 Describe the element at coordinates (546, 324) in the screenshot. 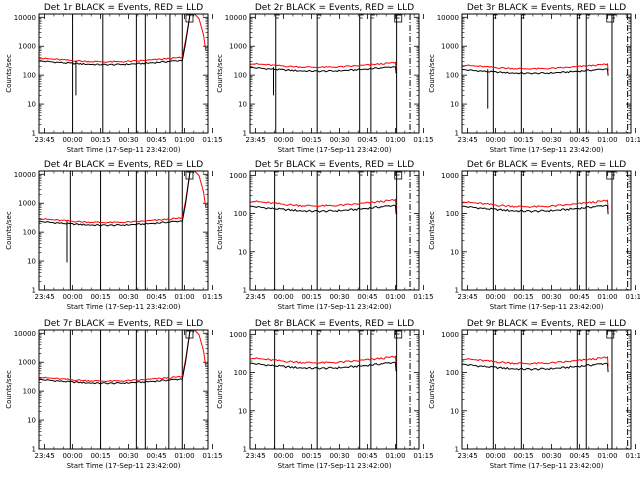

I see `chart-title: Det 9r BLACK = Events, RED = LLD` at that location.